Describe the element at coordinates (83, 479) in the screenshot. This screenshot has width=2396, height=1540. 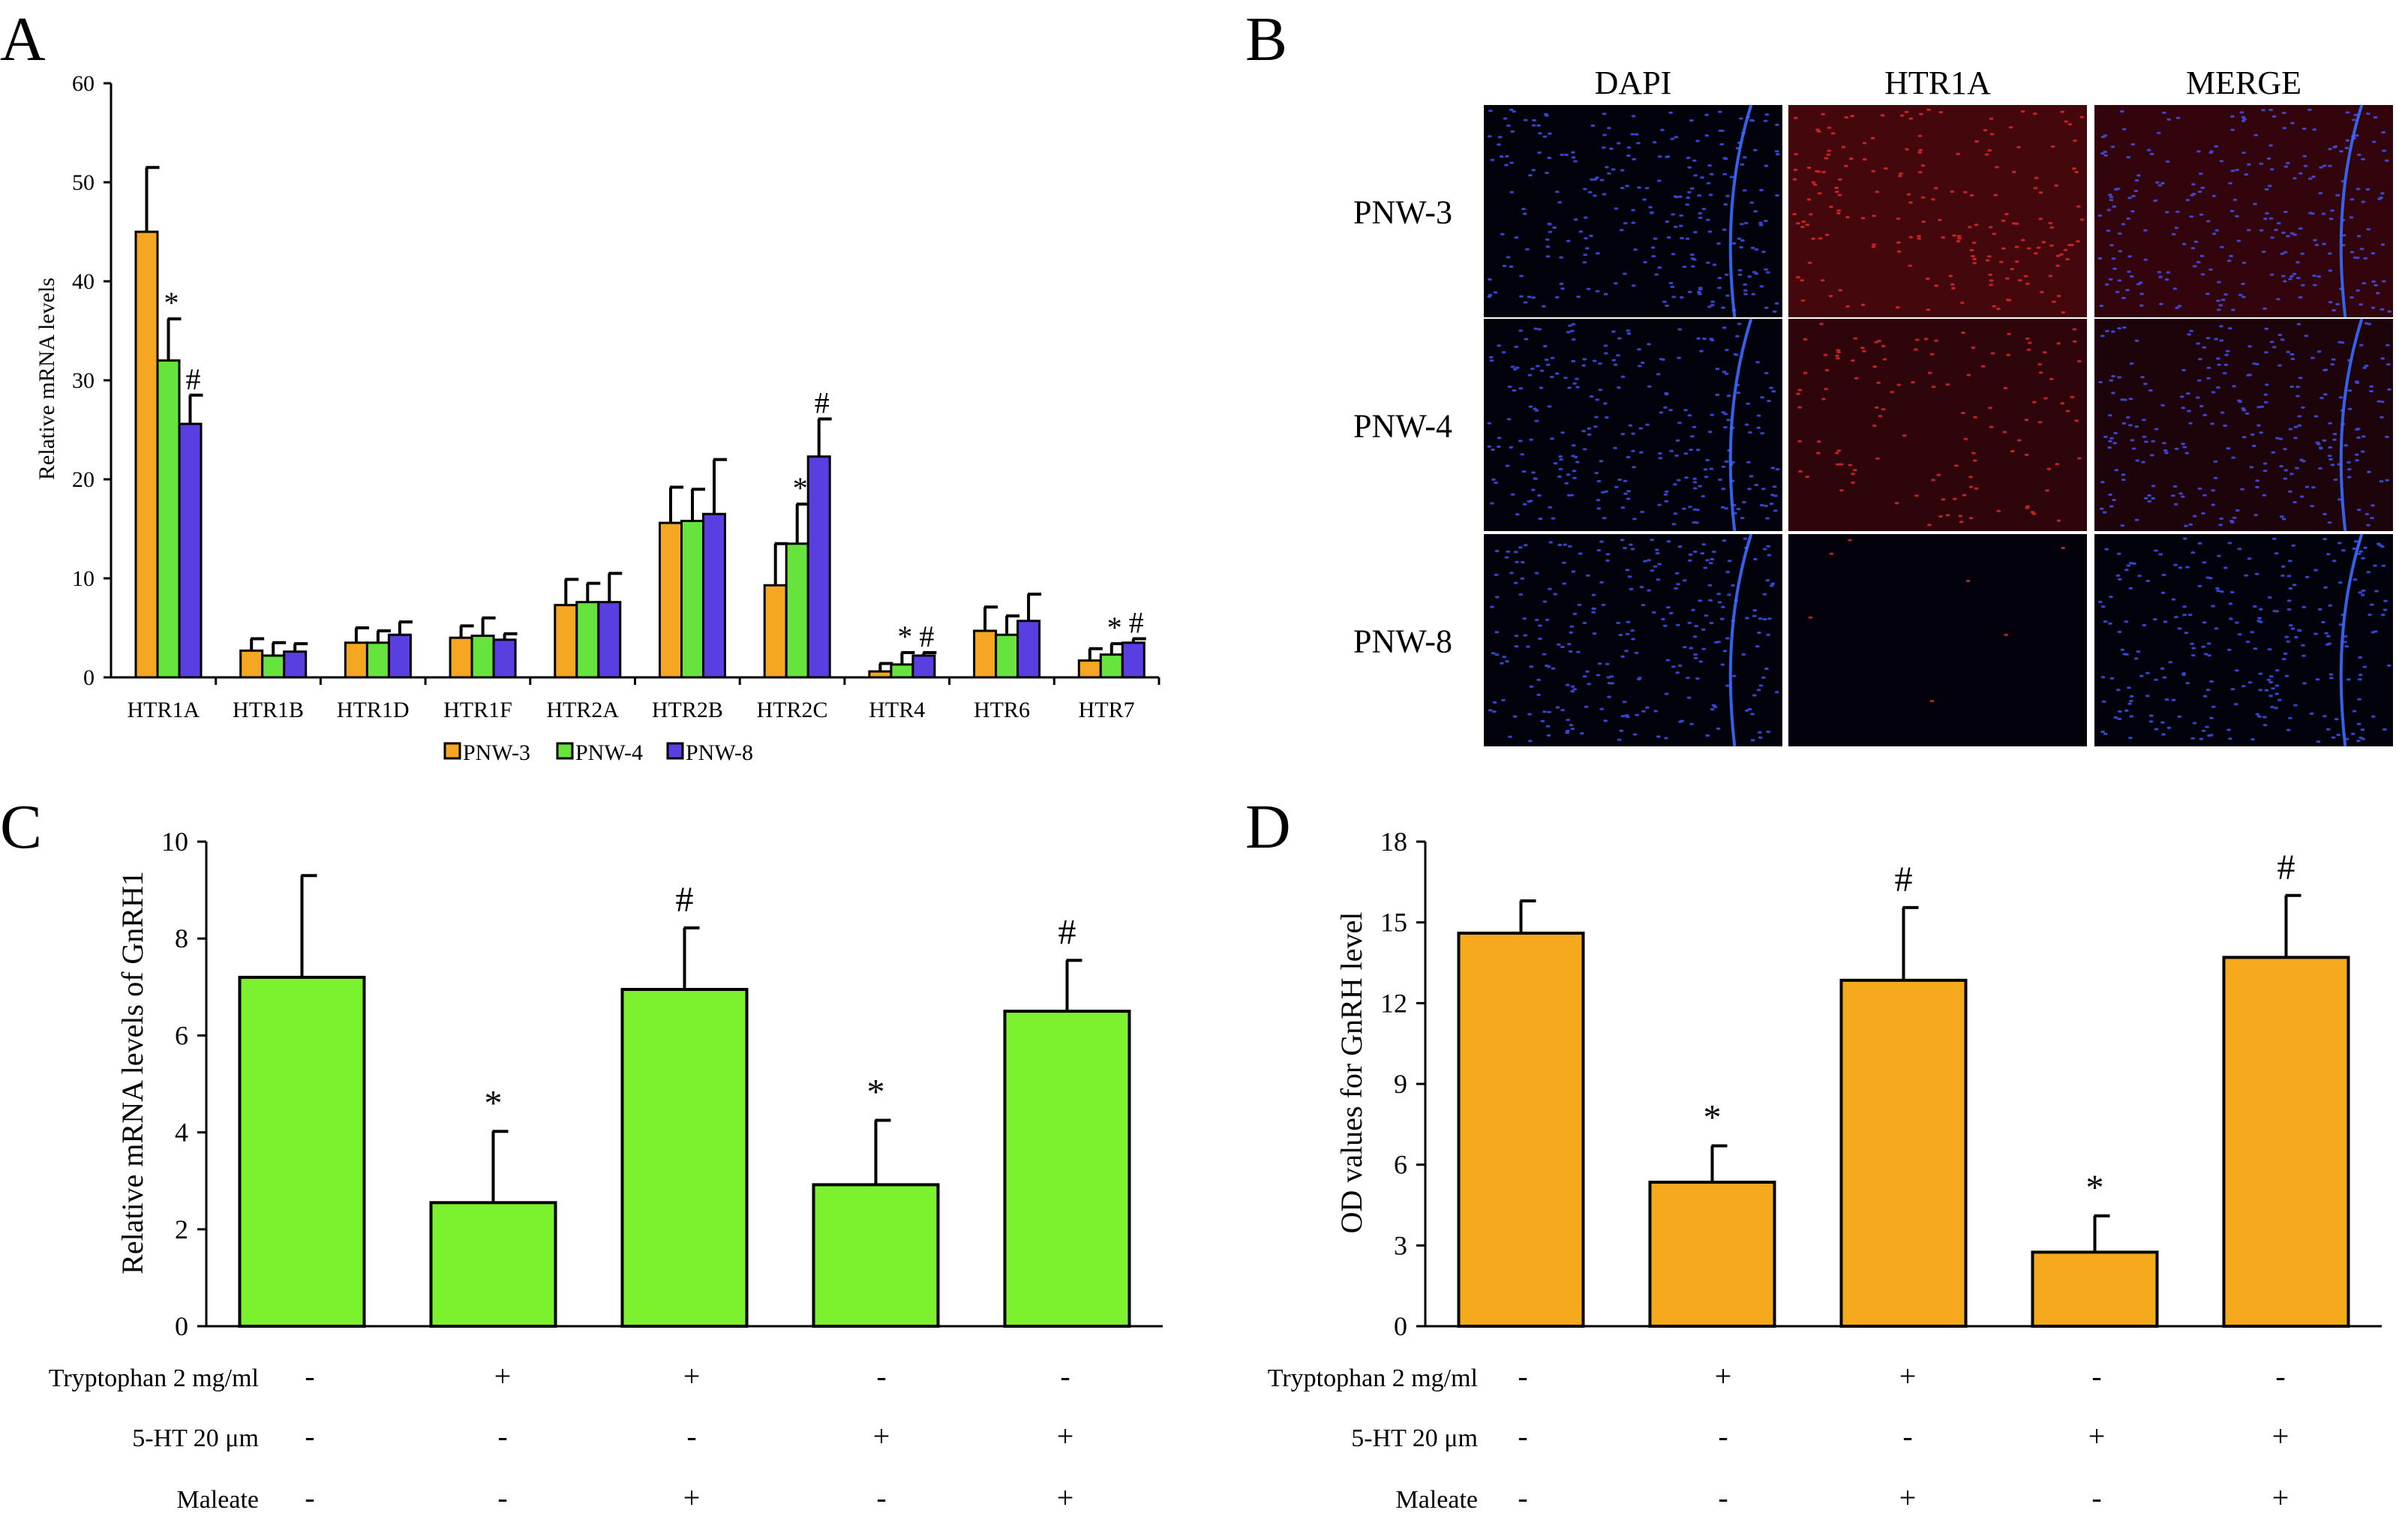
I see `panel-a-ytick-label: 20` at that location.